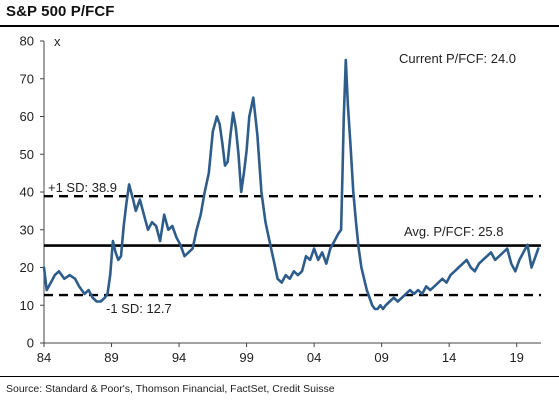 The image size is (559, 406). What do you see at coordinates (60, 11) in the screenshot?
I see `chart-title: S&P 500 P/FCF` at bounding box center [60, 11].